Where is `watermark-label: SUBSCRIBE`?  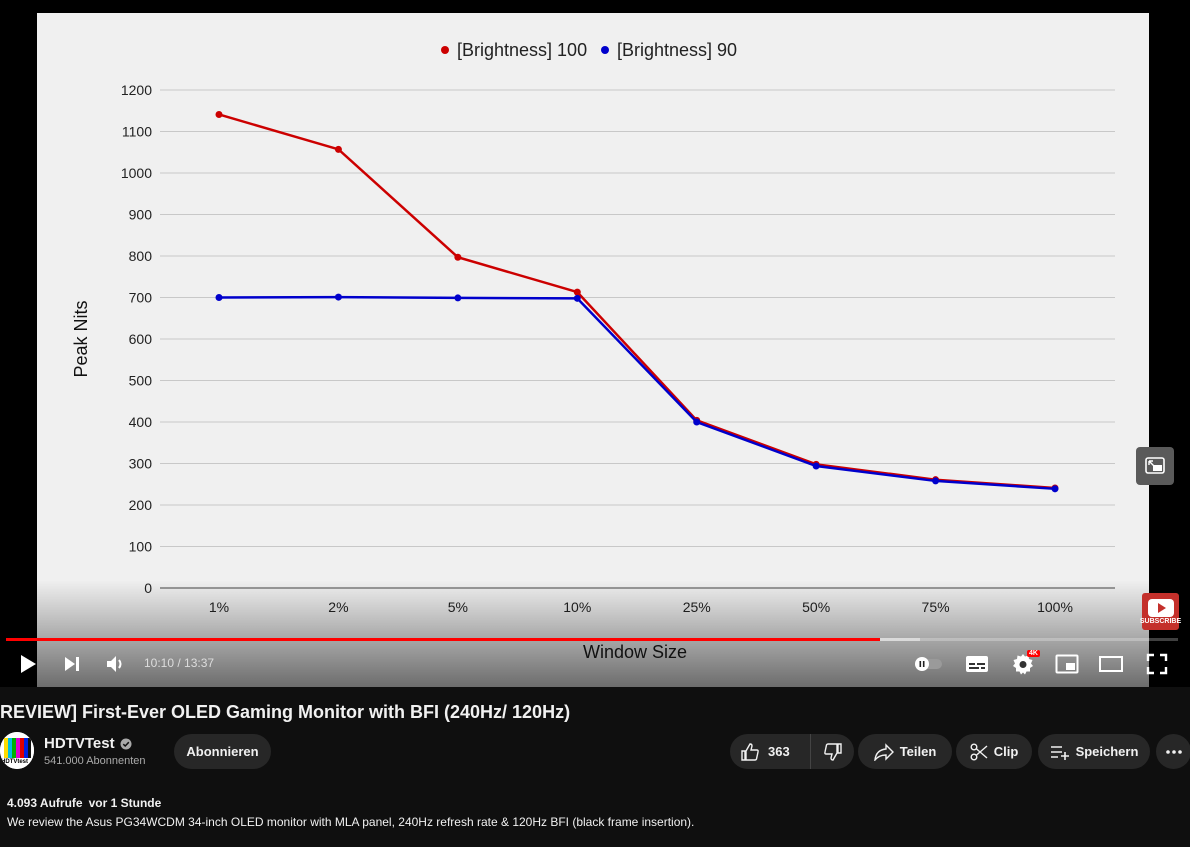
watermark-label: SUBSCRIBE is located at coordinates (1160, 621).